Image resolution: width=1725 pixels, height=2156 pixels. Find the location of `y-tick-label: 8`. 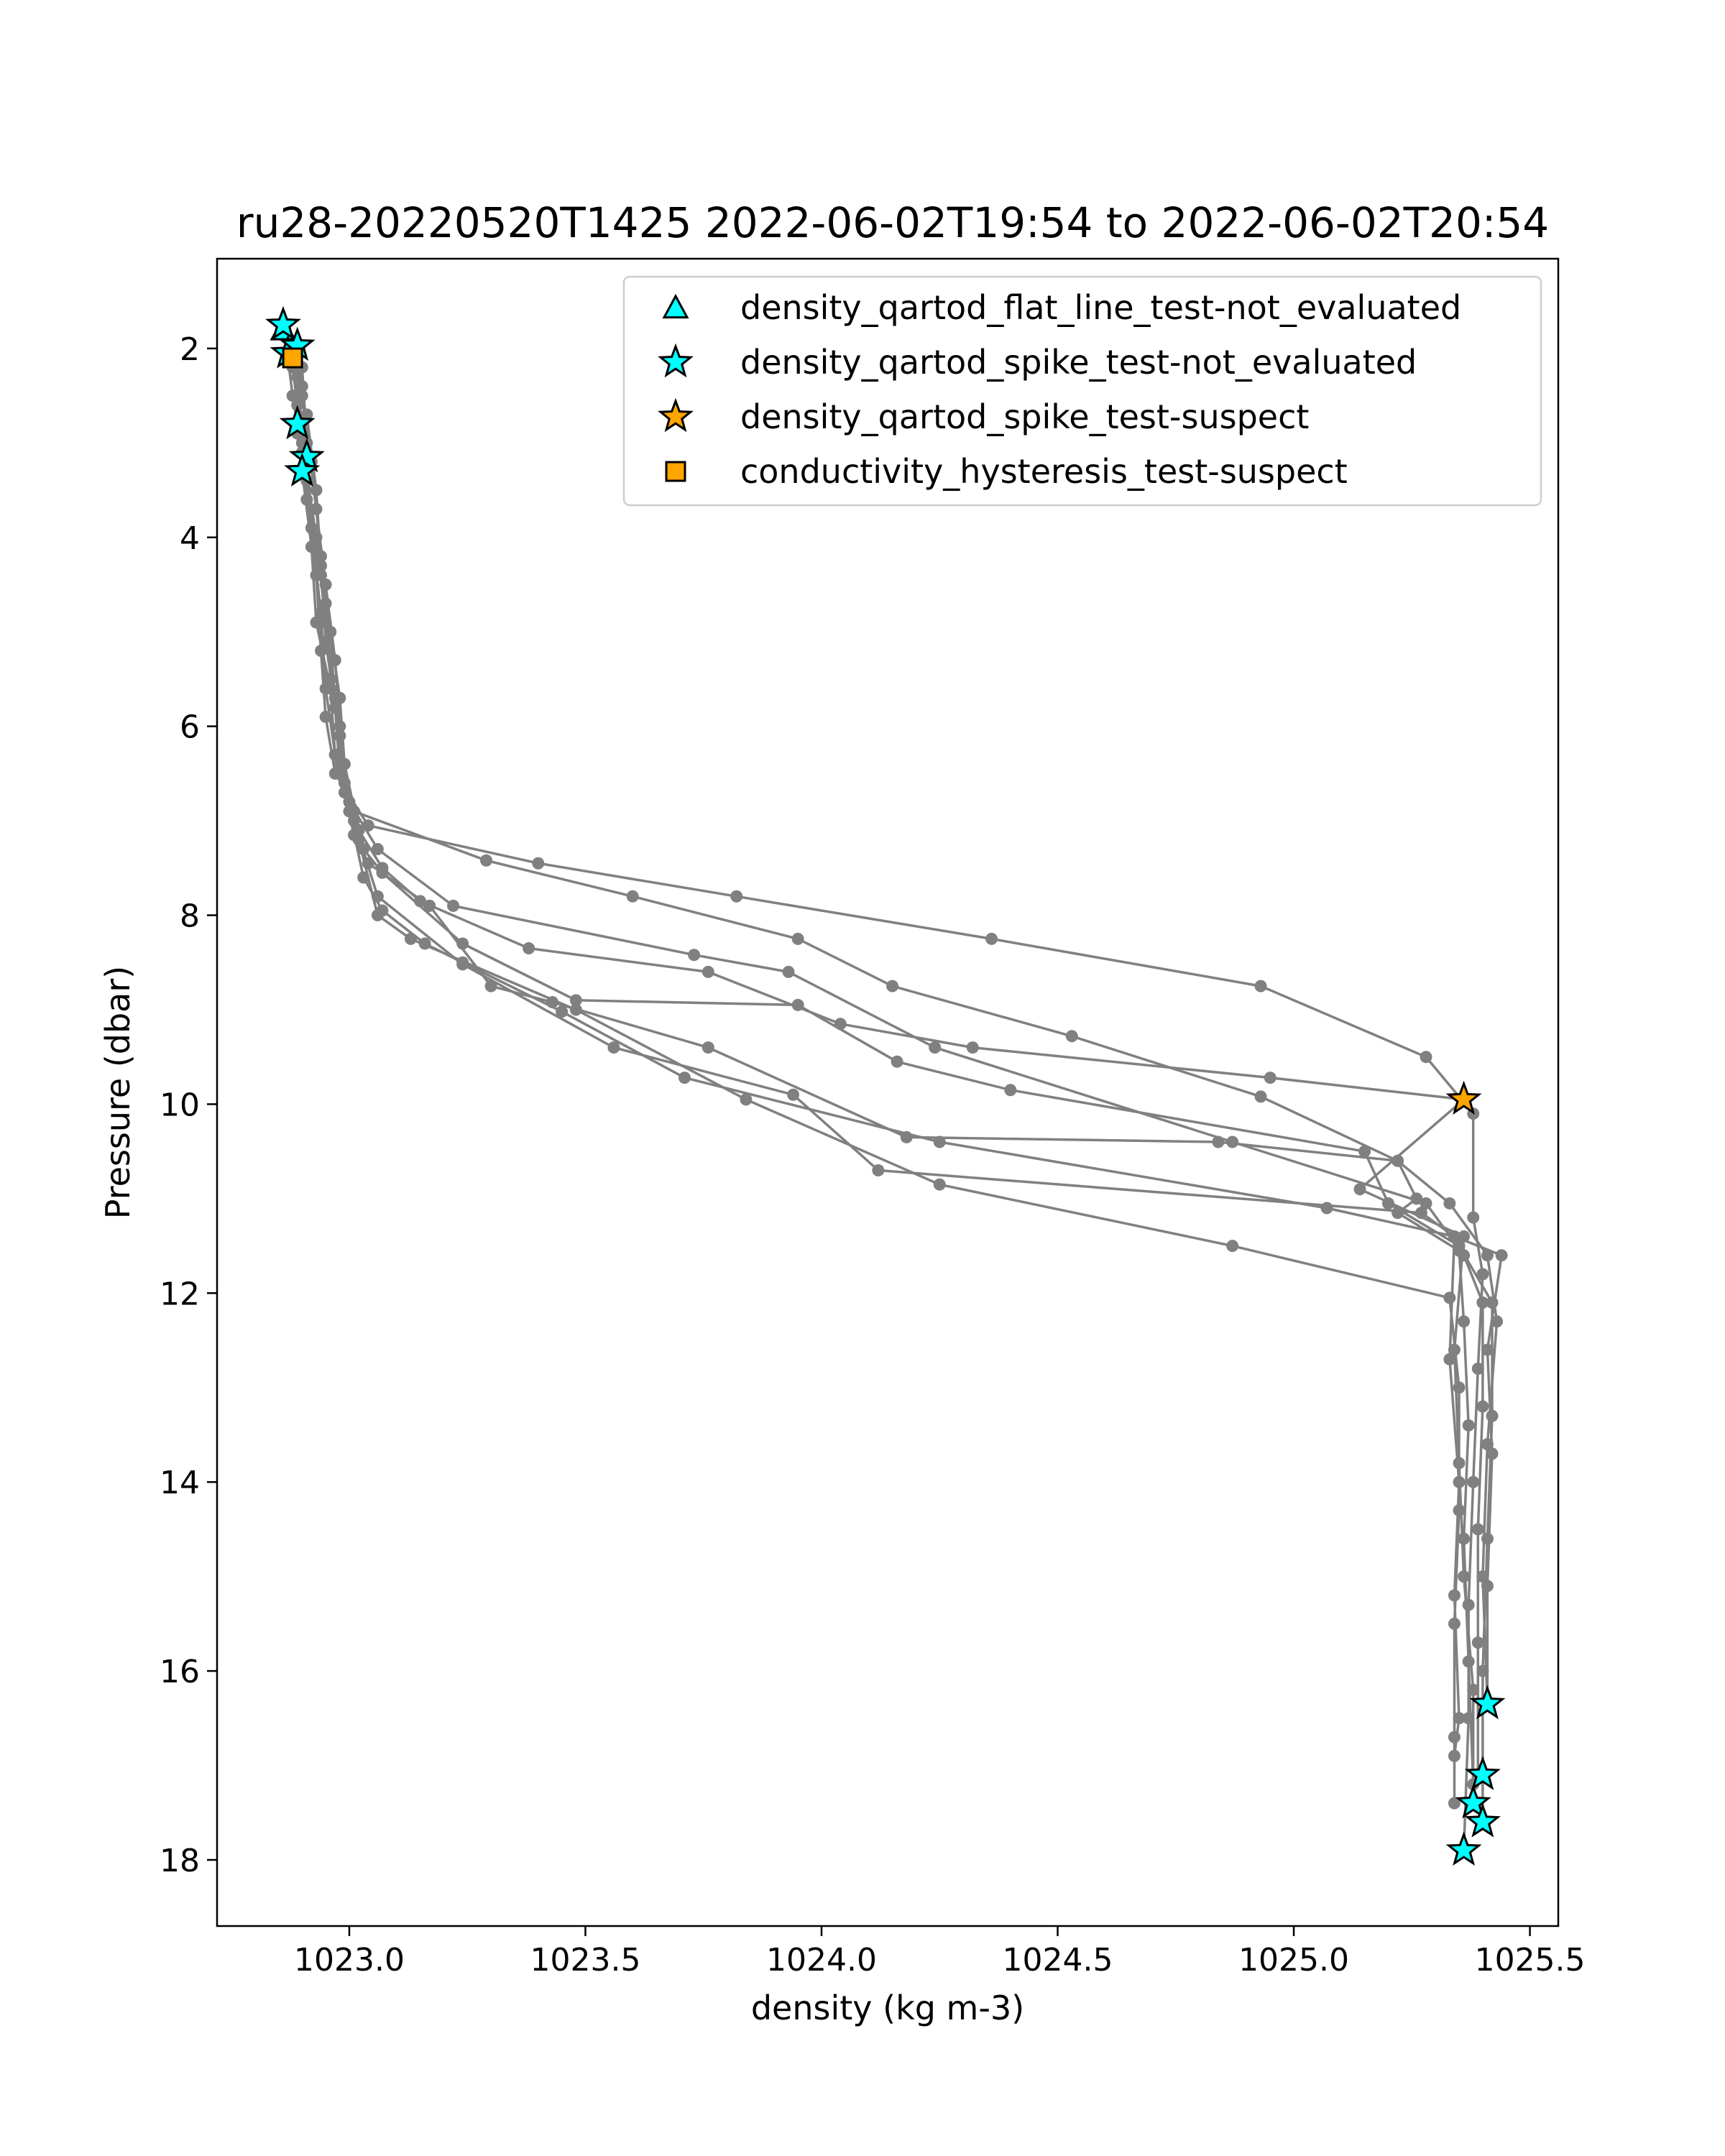

y-tick-label: 8 is located at coordinates (190, 917).